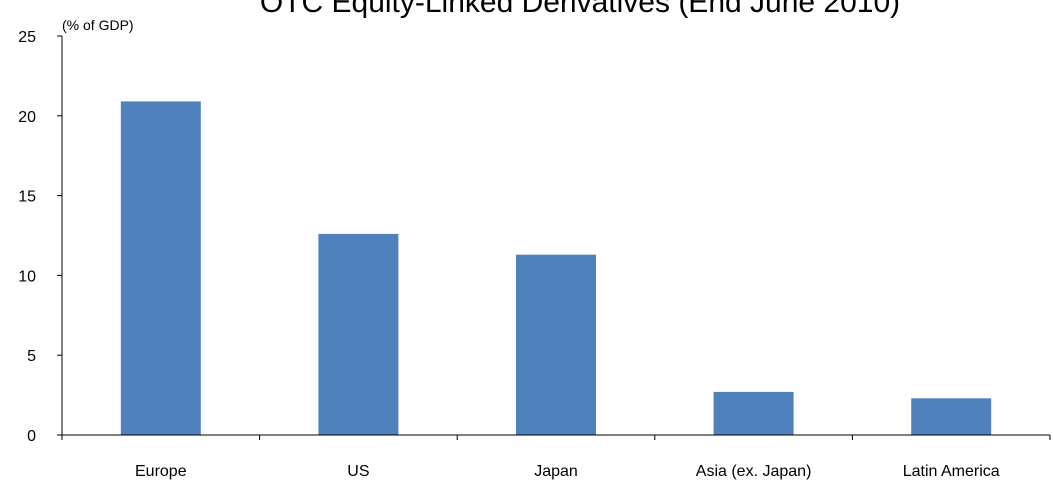 The width and height of the screenshot is (1053, 481). What do you see at coordinates (27, 276) in the screenshot?
I see `y-tick-label: 10` at bounding box center [27, 276].